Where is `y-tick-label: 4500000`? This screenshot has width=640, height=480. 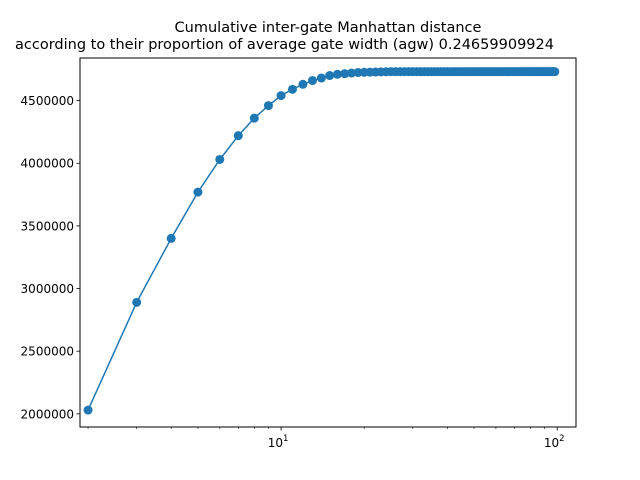
y-tick-label: 4500000 is located at coordinates (47, 101).